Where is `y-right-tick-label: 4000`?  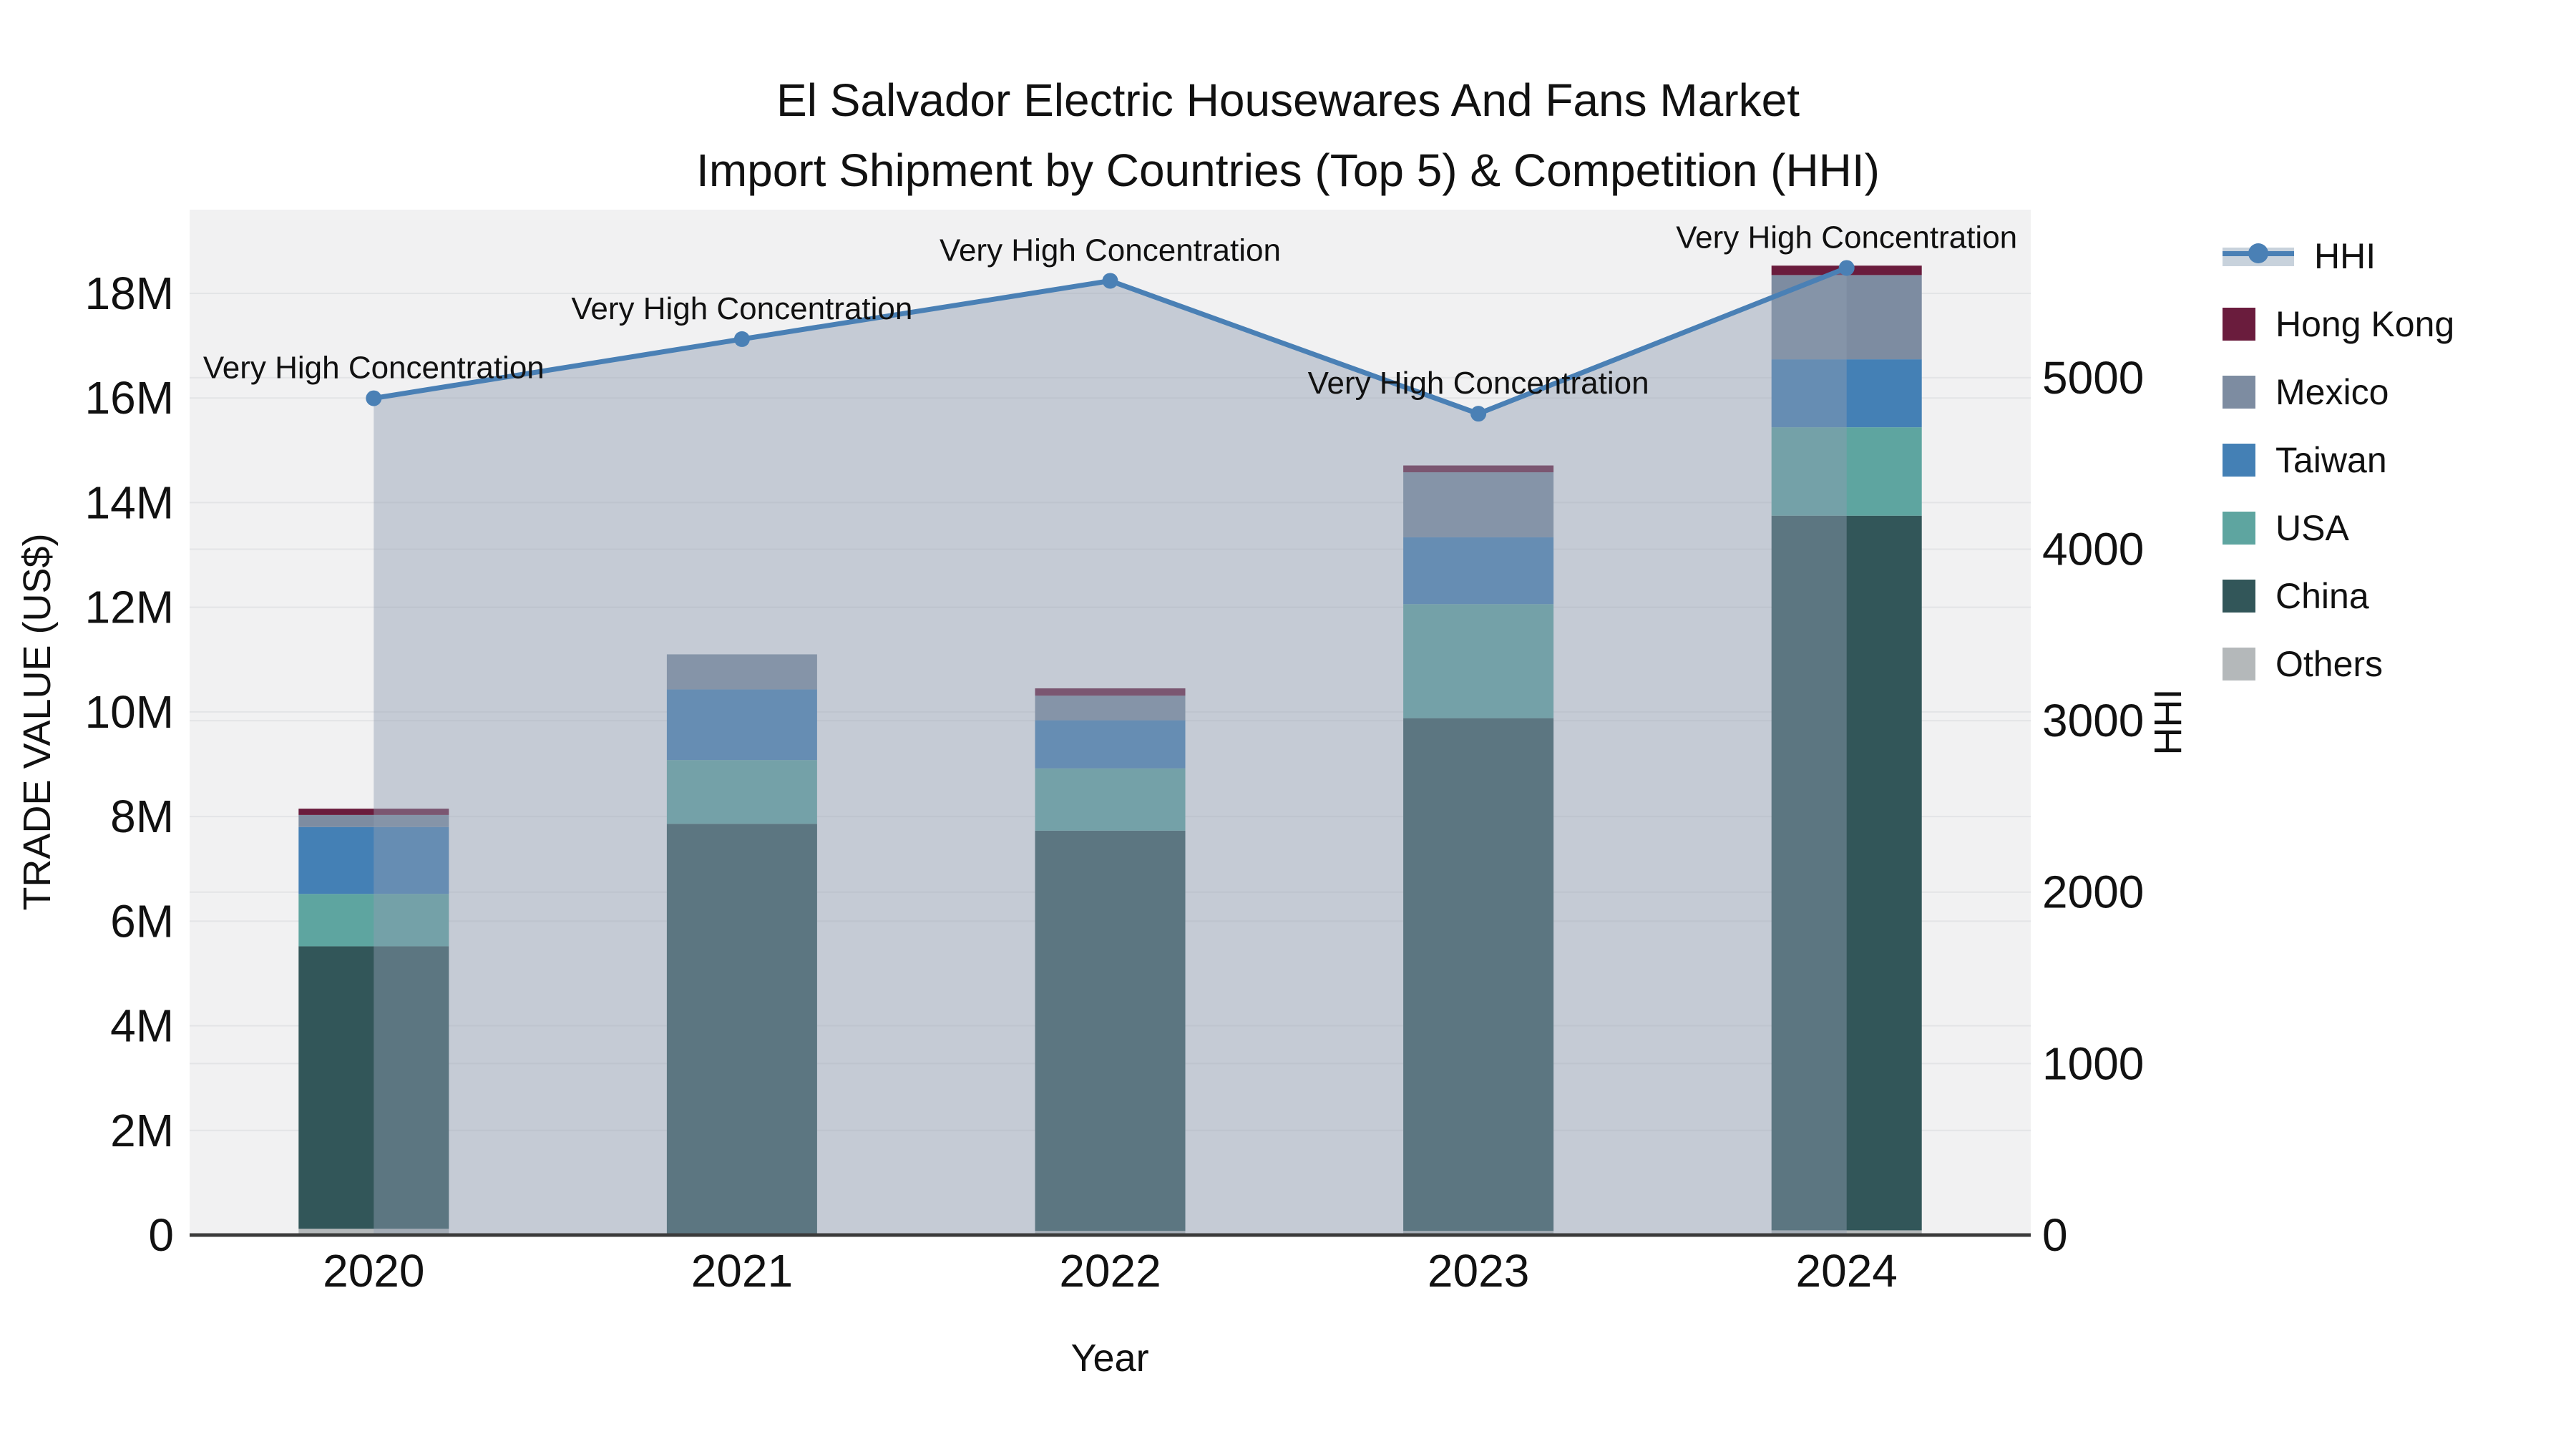
y-right-tick-label: 4000 is located at coordinates (2093, 549).